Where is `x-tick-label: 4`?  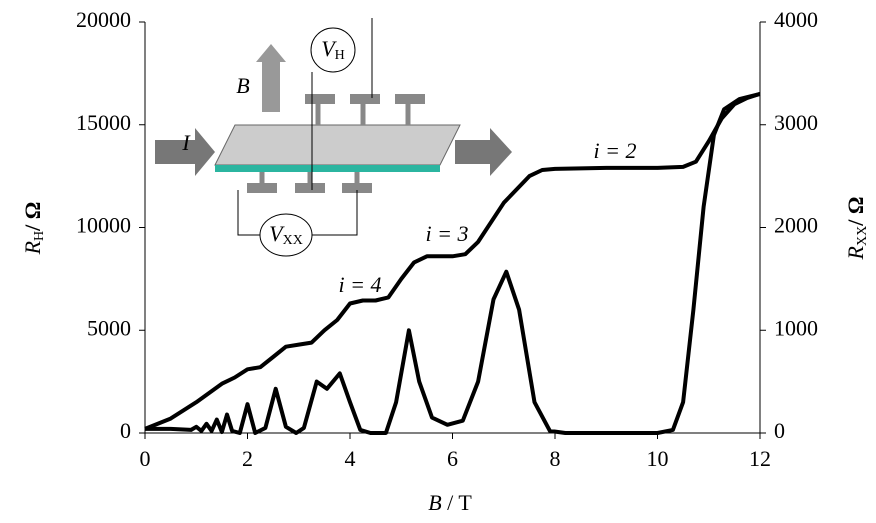 x-tick-label: 4 is located at coordinates (350, 458).